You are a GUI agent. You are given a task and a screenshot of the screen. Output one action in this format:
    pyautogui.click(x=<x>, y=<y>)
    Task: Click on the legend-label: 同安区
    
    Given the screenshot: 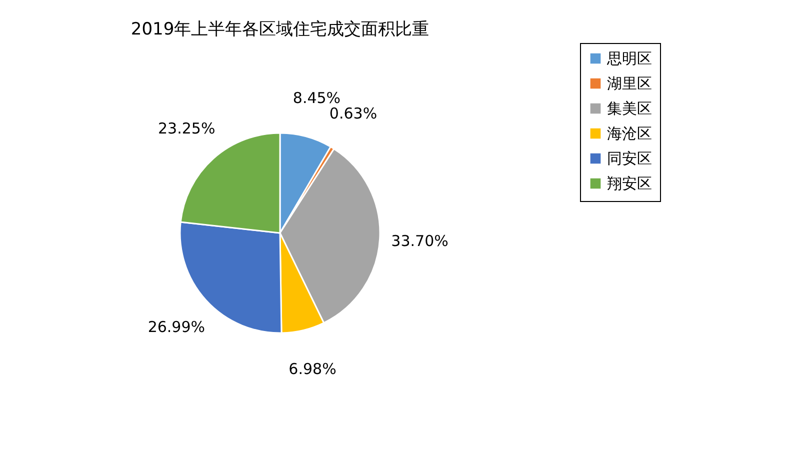 What is the action you would take?
    pyautogui.click(x=629, y=159)
    